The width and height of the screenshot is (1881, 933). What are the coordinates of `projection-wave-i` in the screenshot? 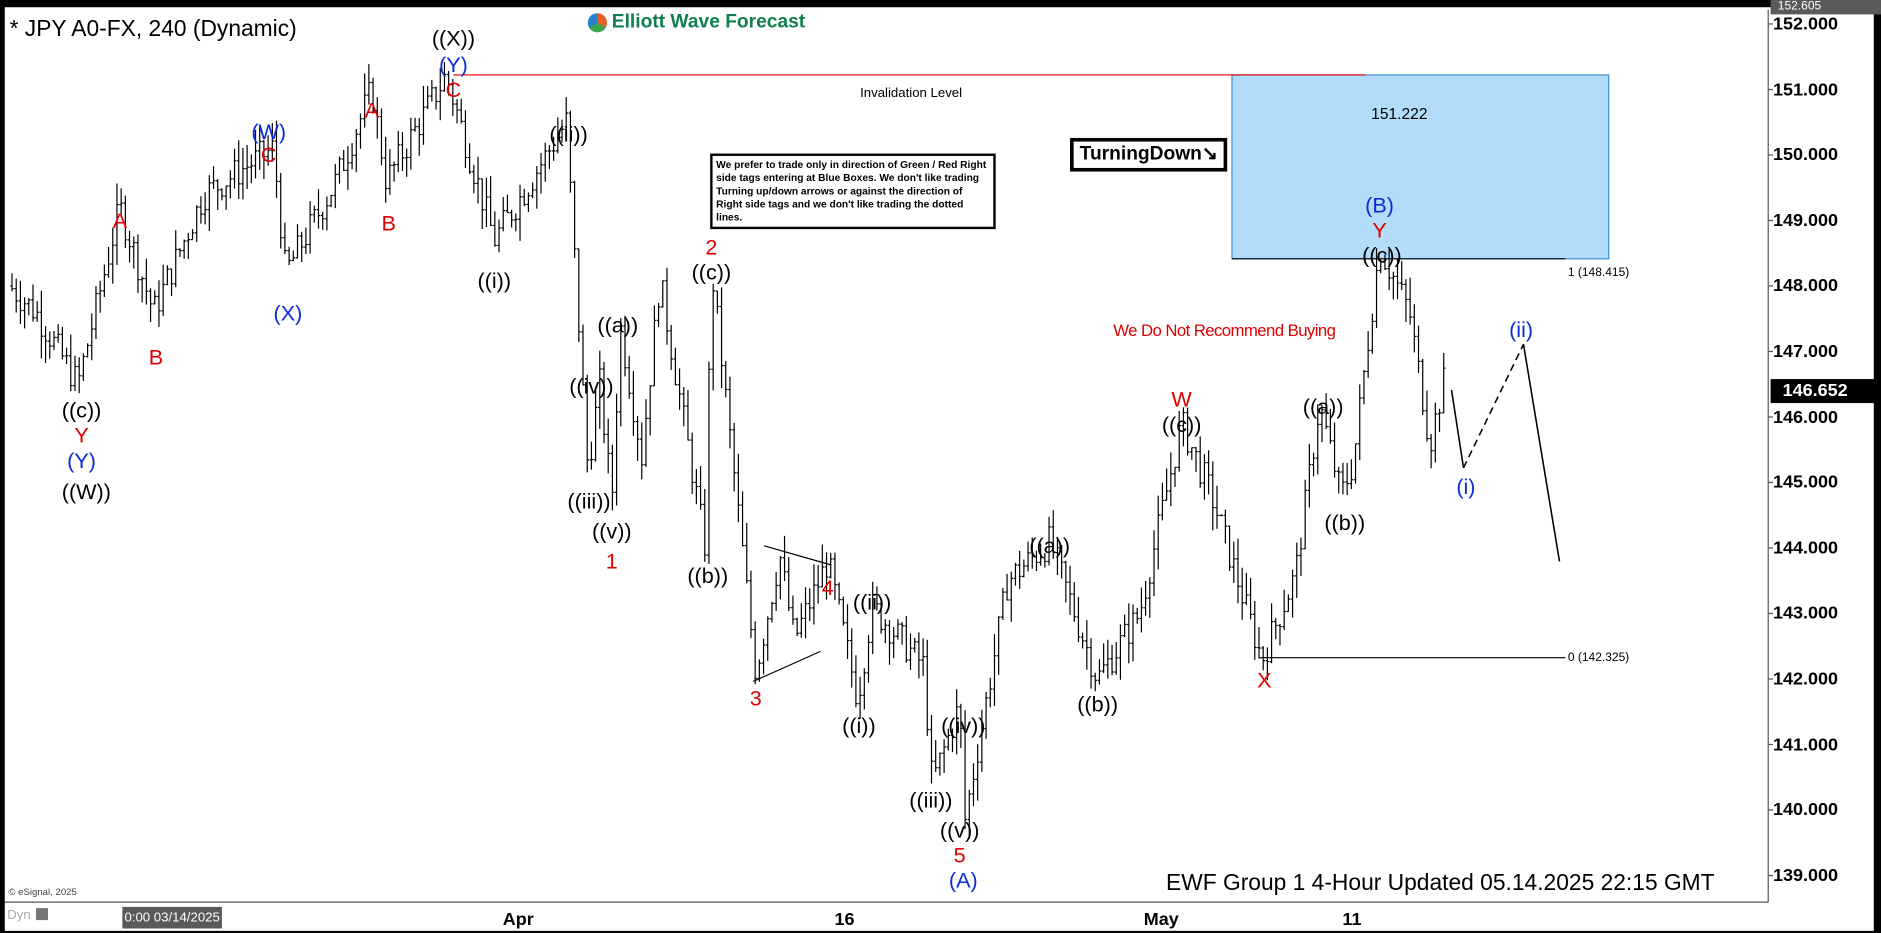 It's located at (1457, 428).